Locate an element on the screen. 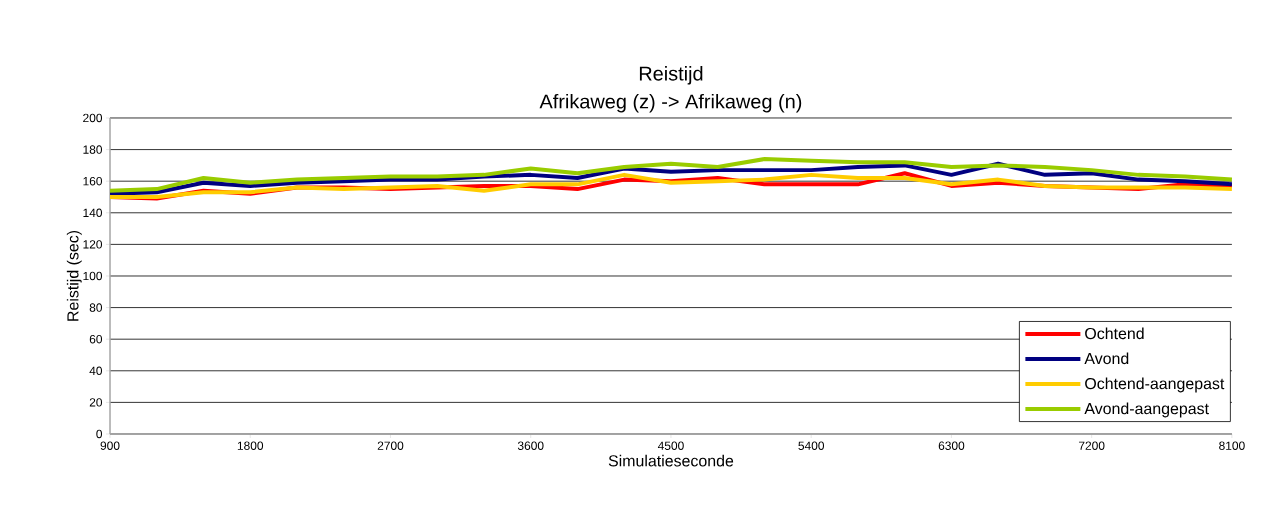 The image size is (1269, 524). y-axis-title: Reistijd (sec) is located at coordinates (74, 275).